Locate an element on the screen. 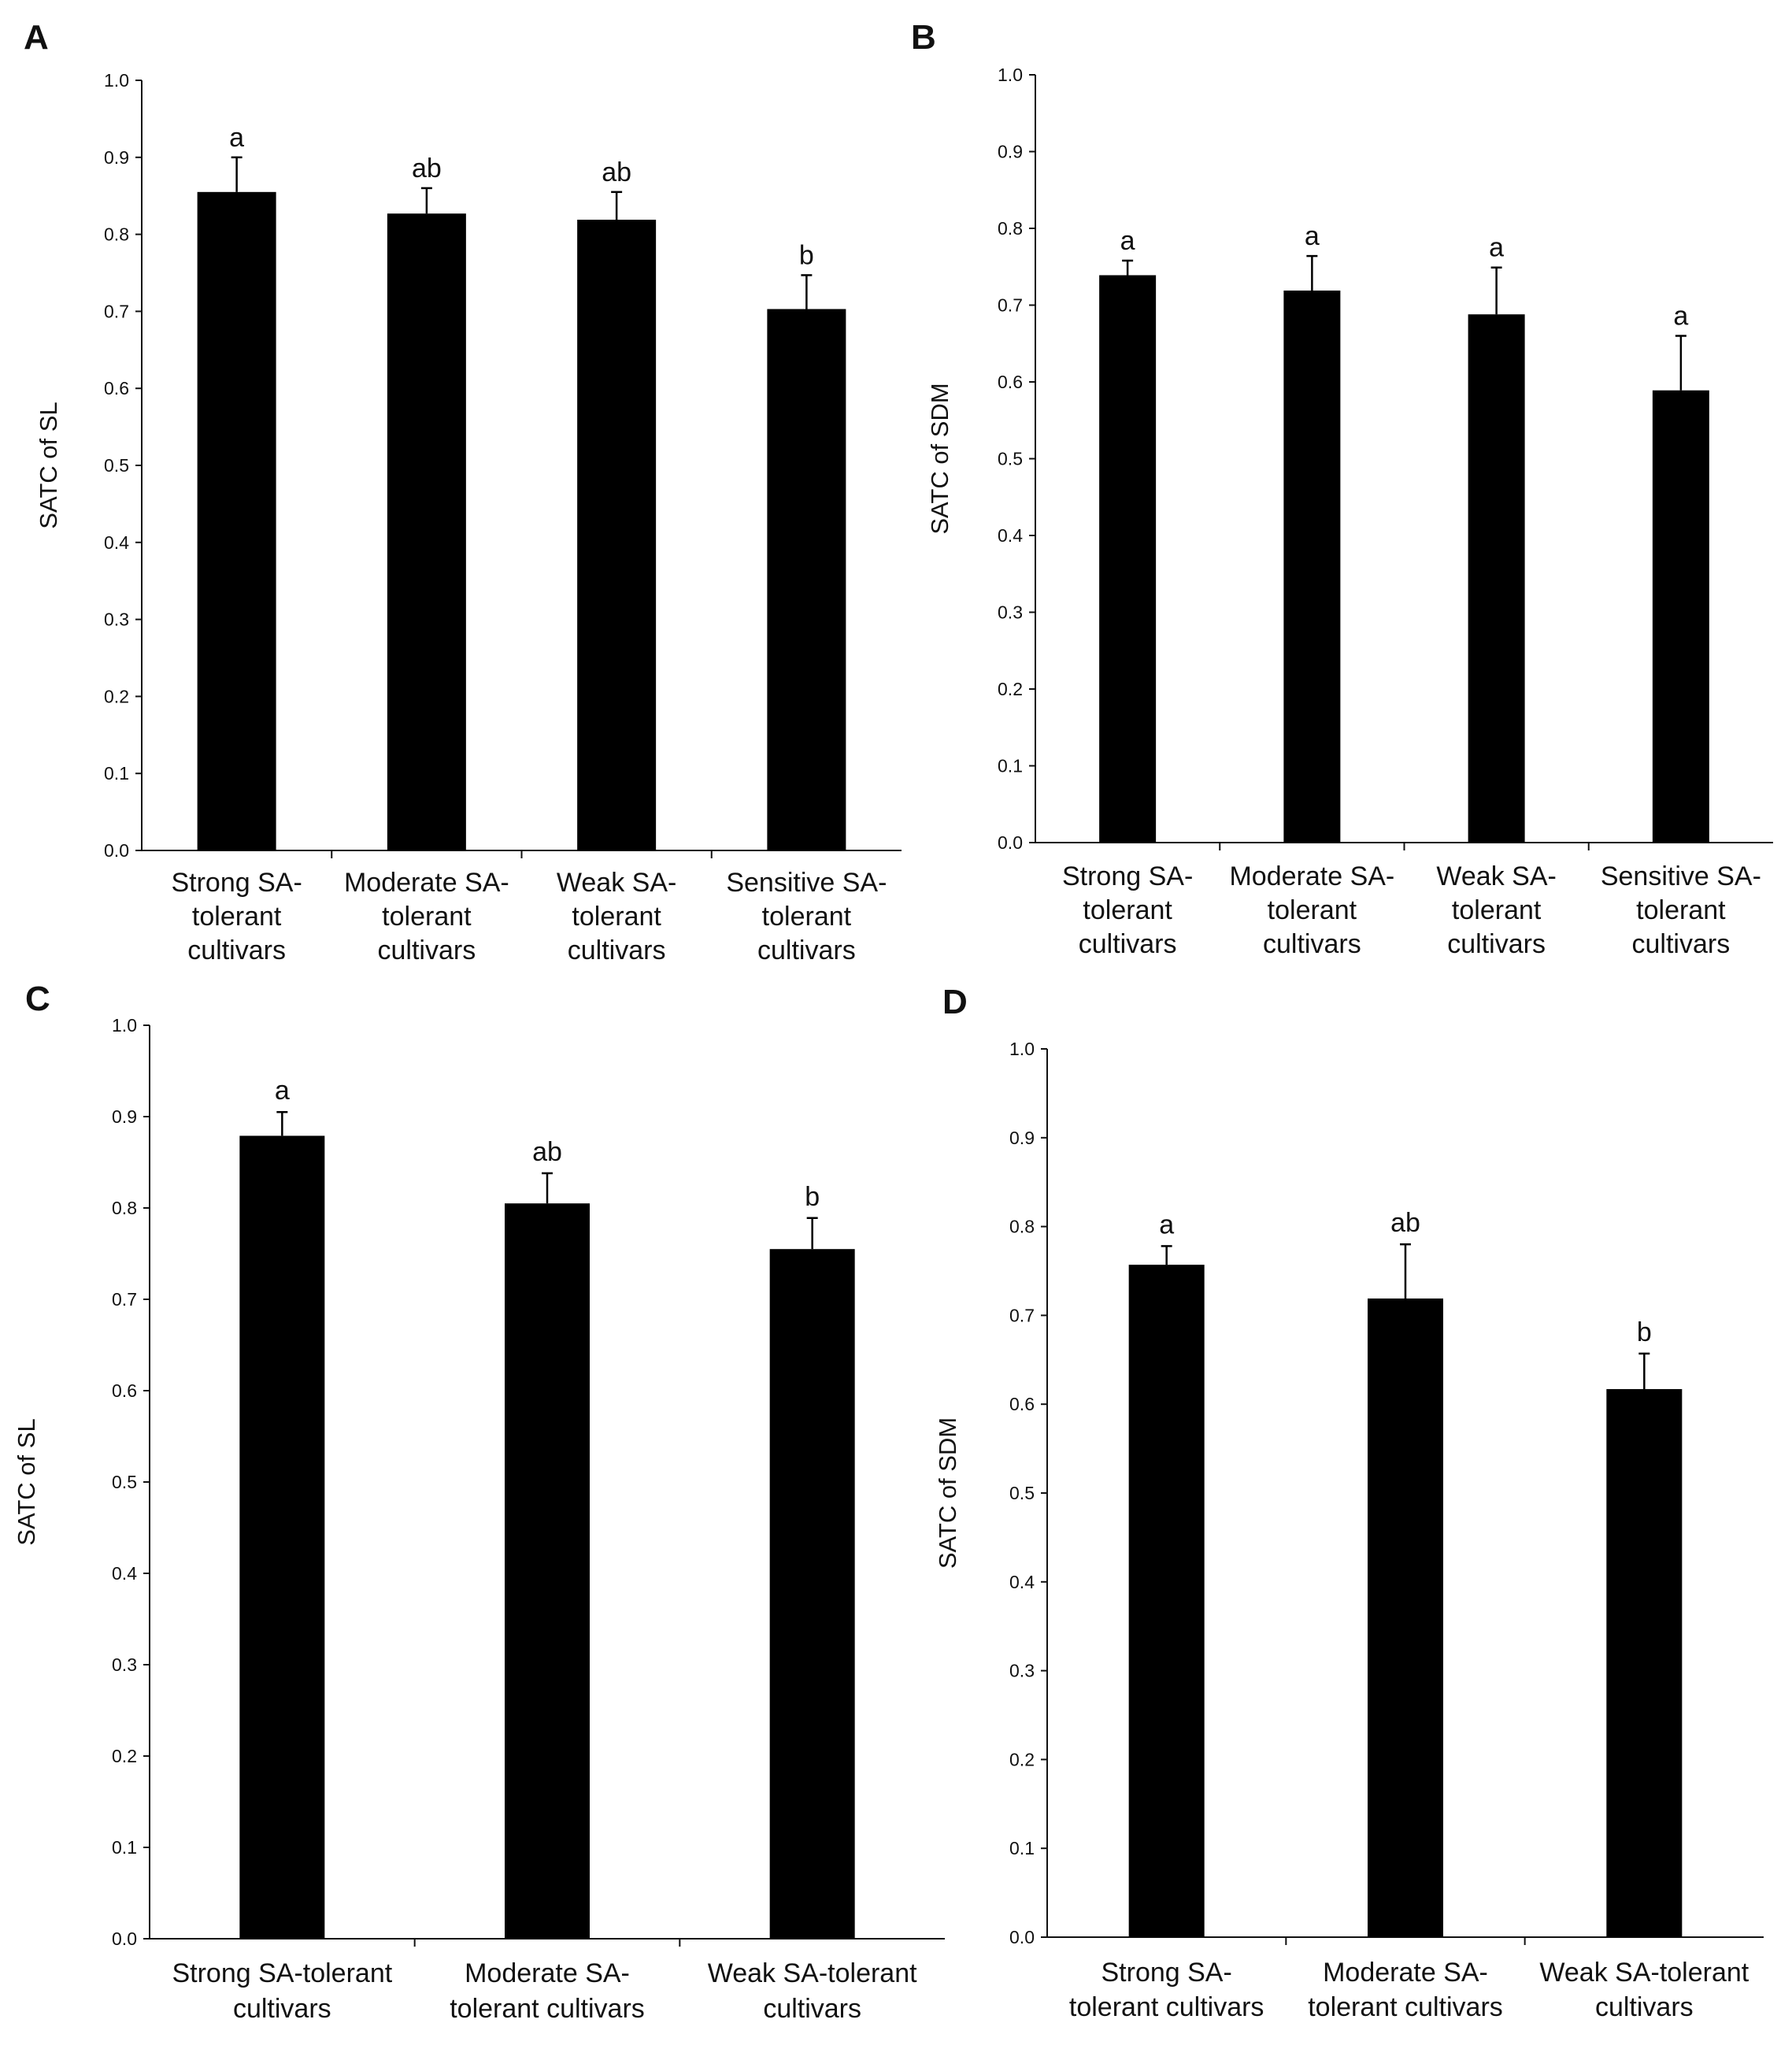  panel-label: A is located at coordinates (36, 37).